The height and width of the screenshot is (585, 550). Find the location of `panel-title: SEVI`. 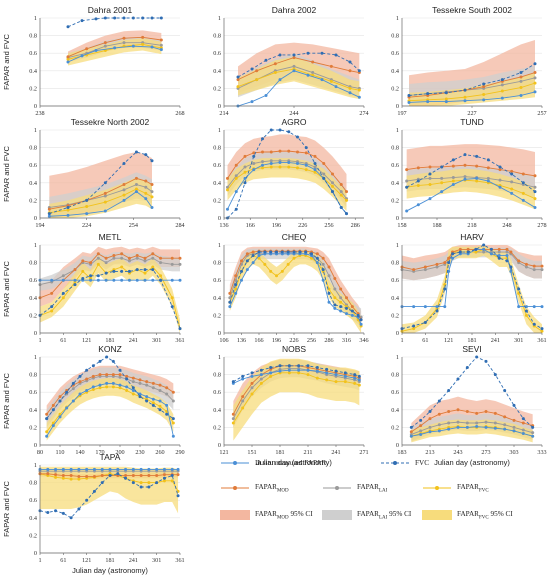

panel-title: SEVI is located at coordinates (471, 349).